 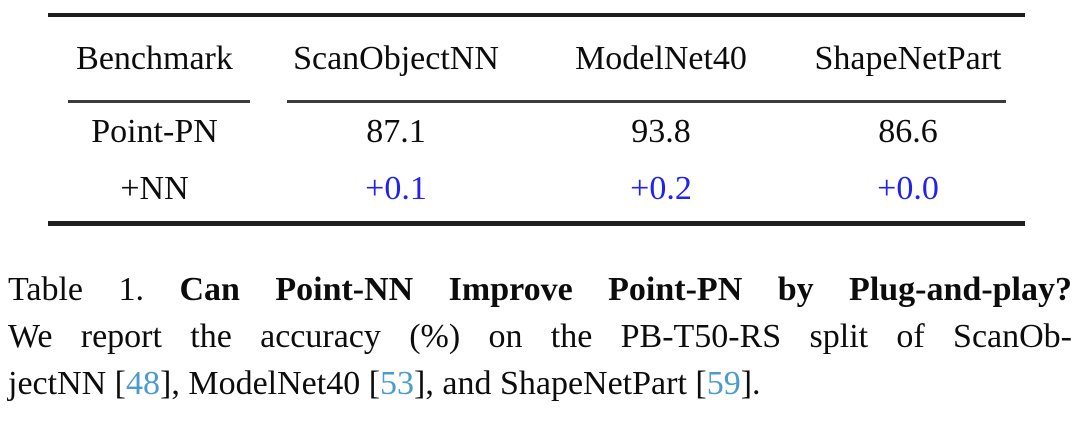 What do you see at coordinates (396, 58) in the screenshot?
I see `column-header-scanobjectnn: ScanObjectNN` at bounding box center [396, 58].